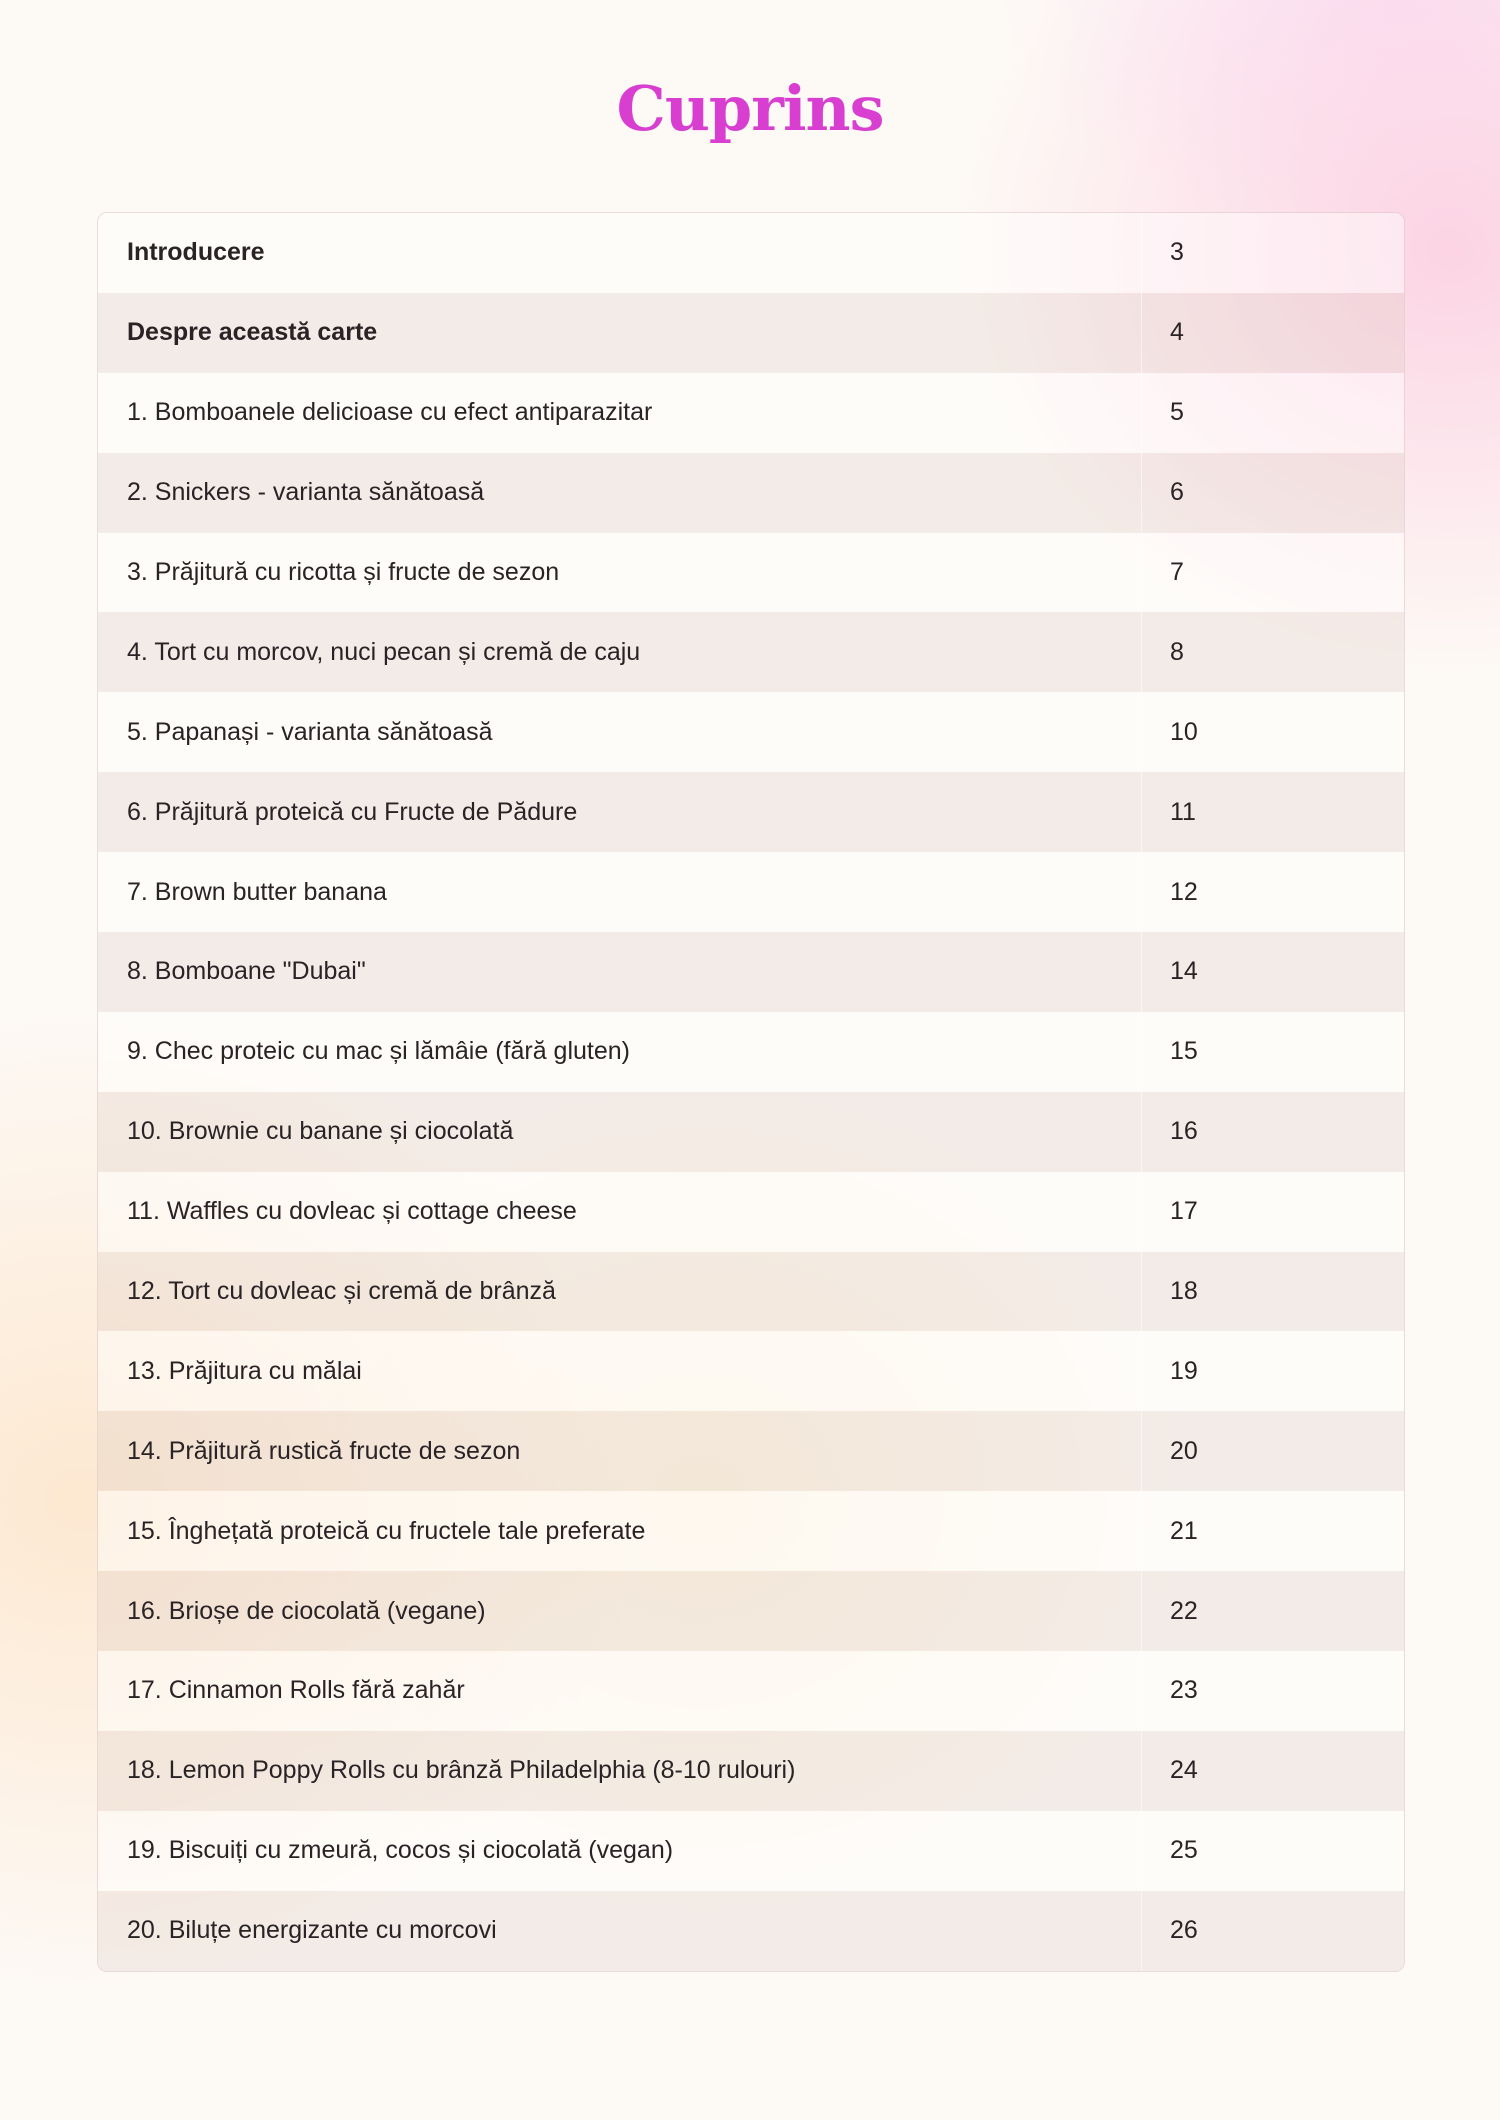 This screenshot has width=1500, height=2120. I want to click on toc-entry-page: 5, so click(1177, 412).